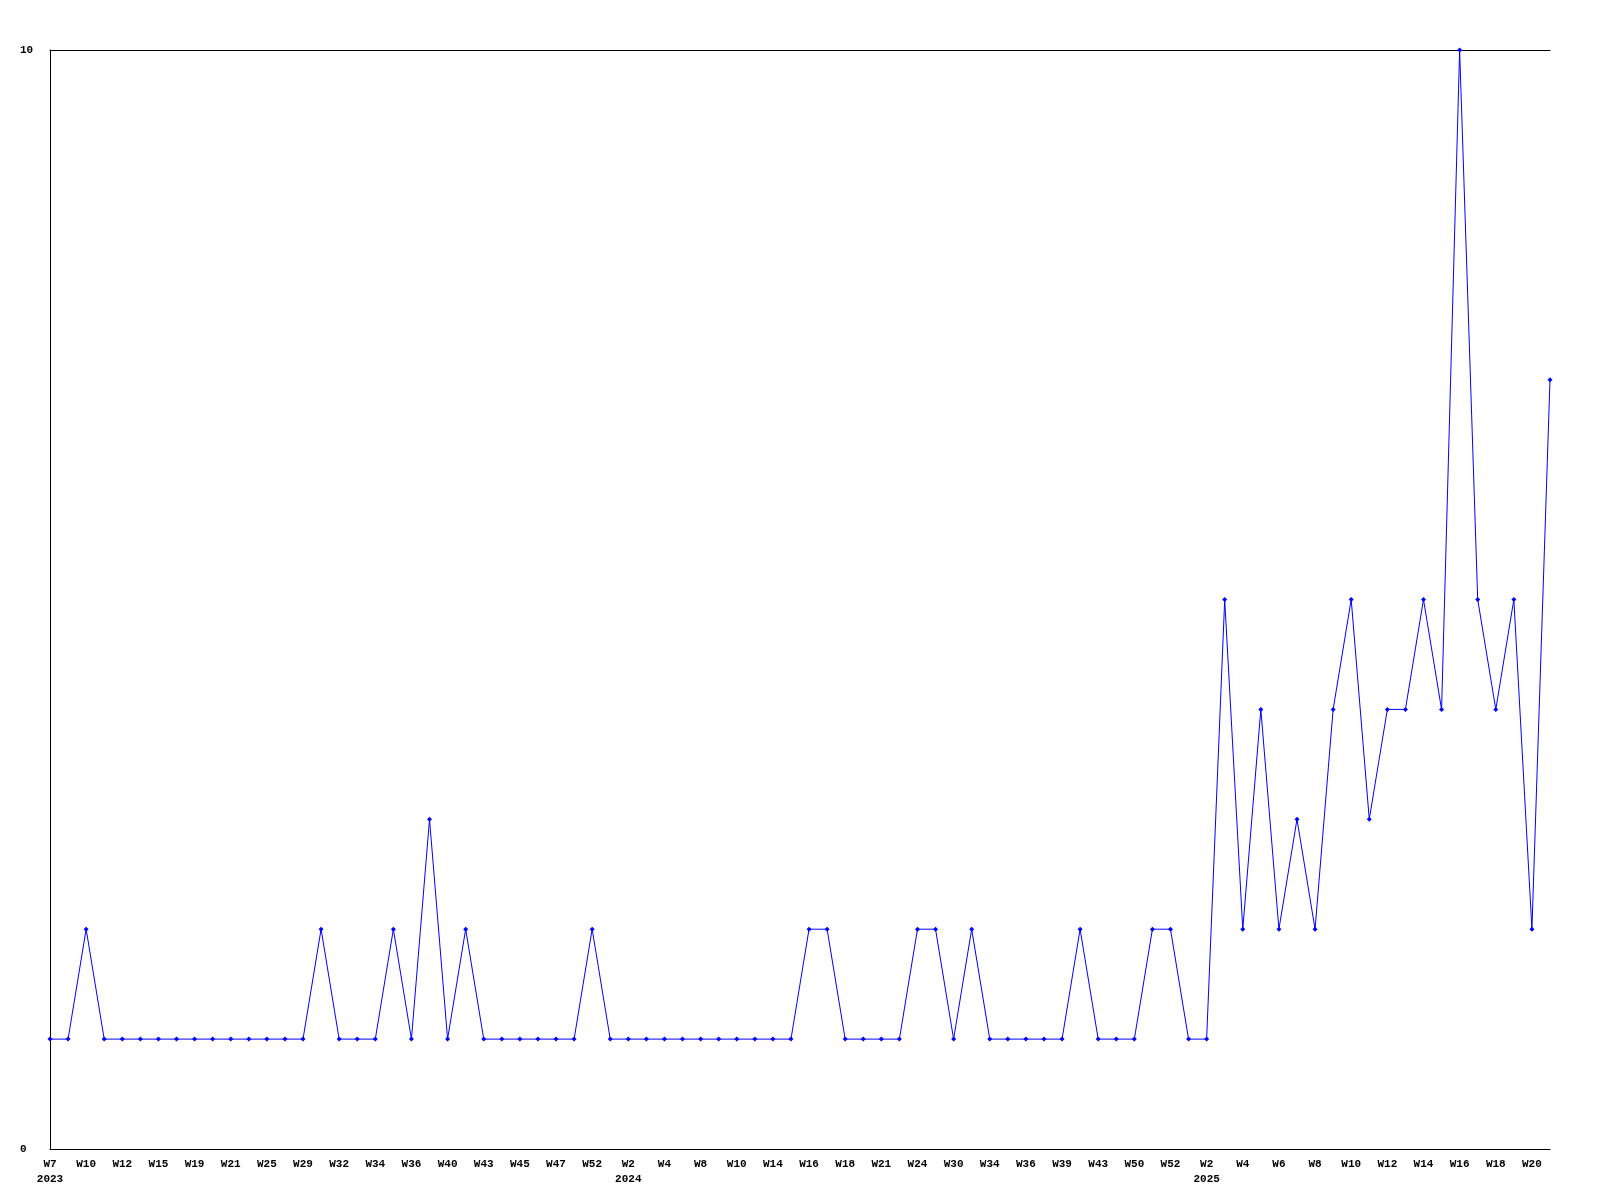  I want to click on y-tick-label: 10, so click(27, 50).